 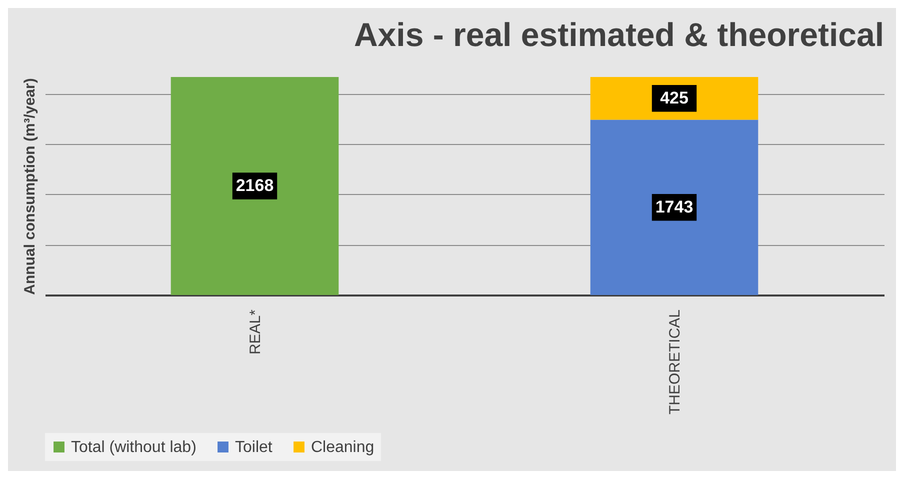 What do you see at coordinates (133, 447) in the screenshot?
I see `legend-label: Total (without lab)` at bounding box center [133, 447].